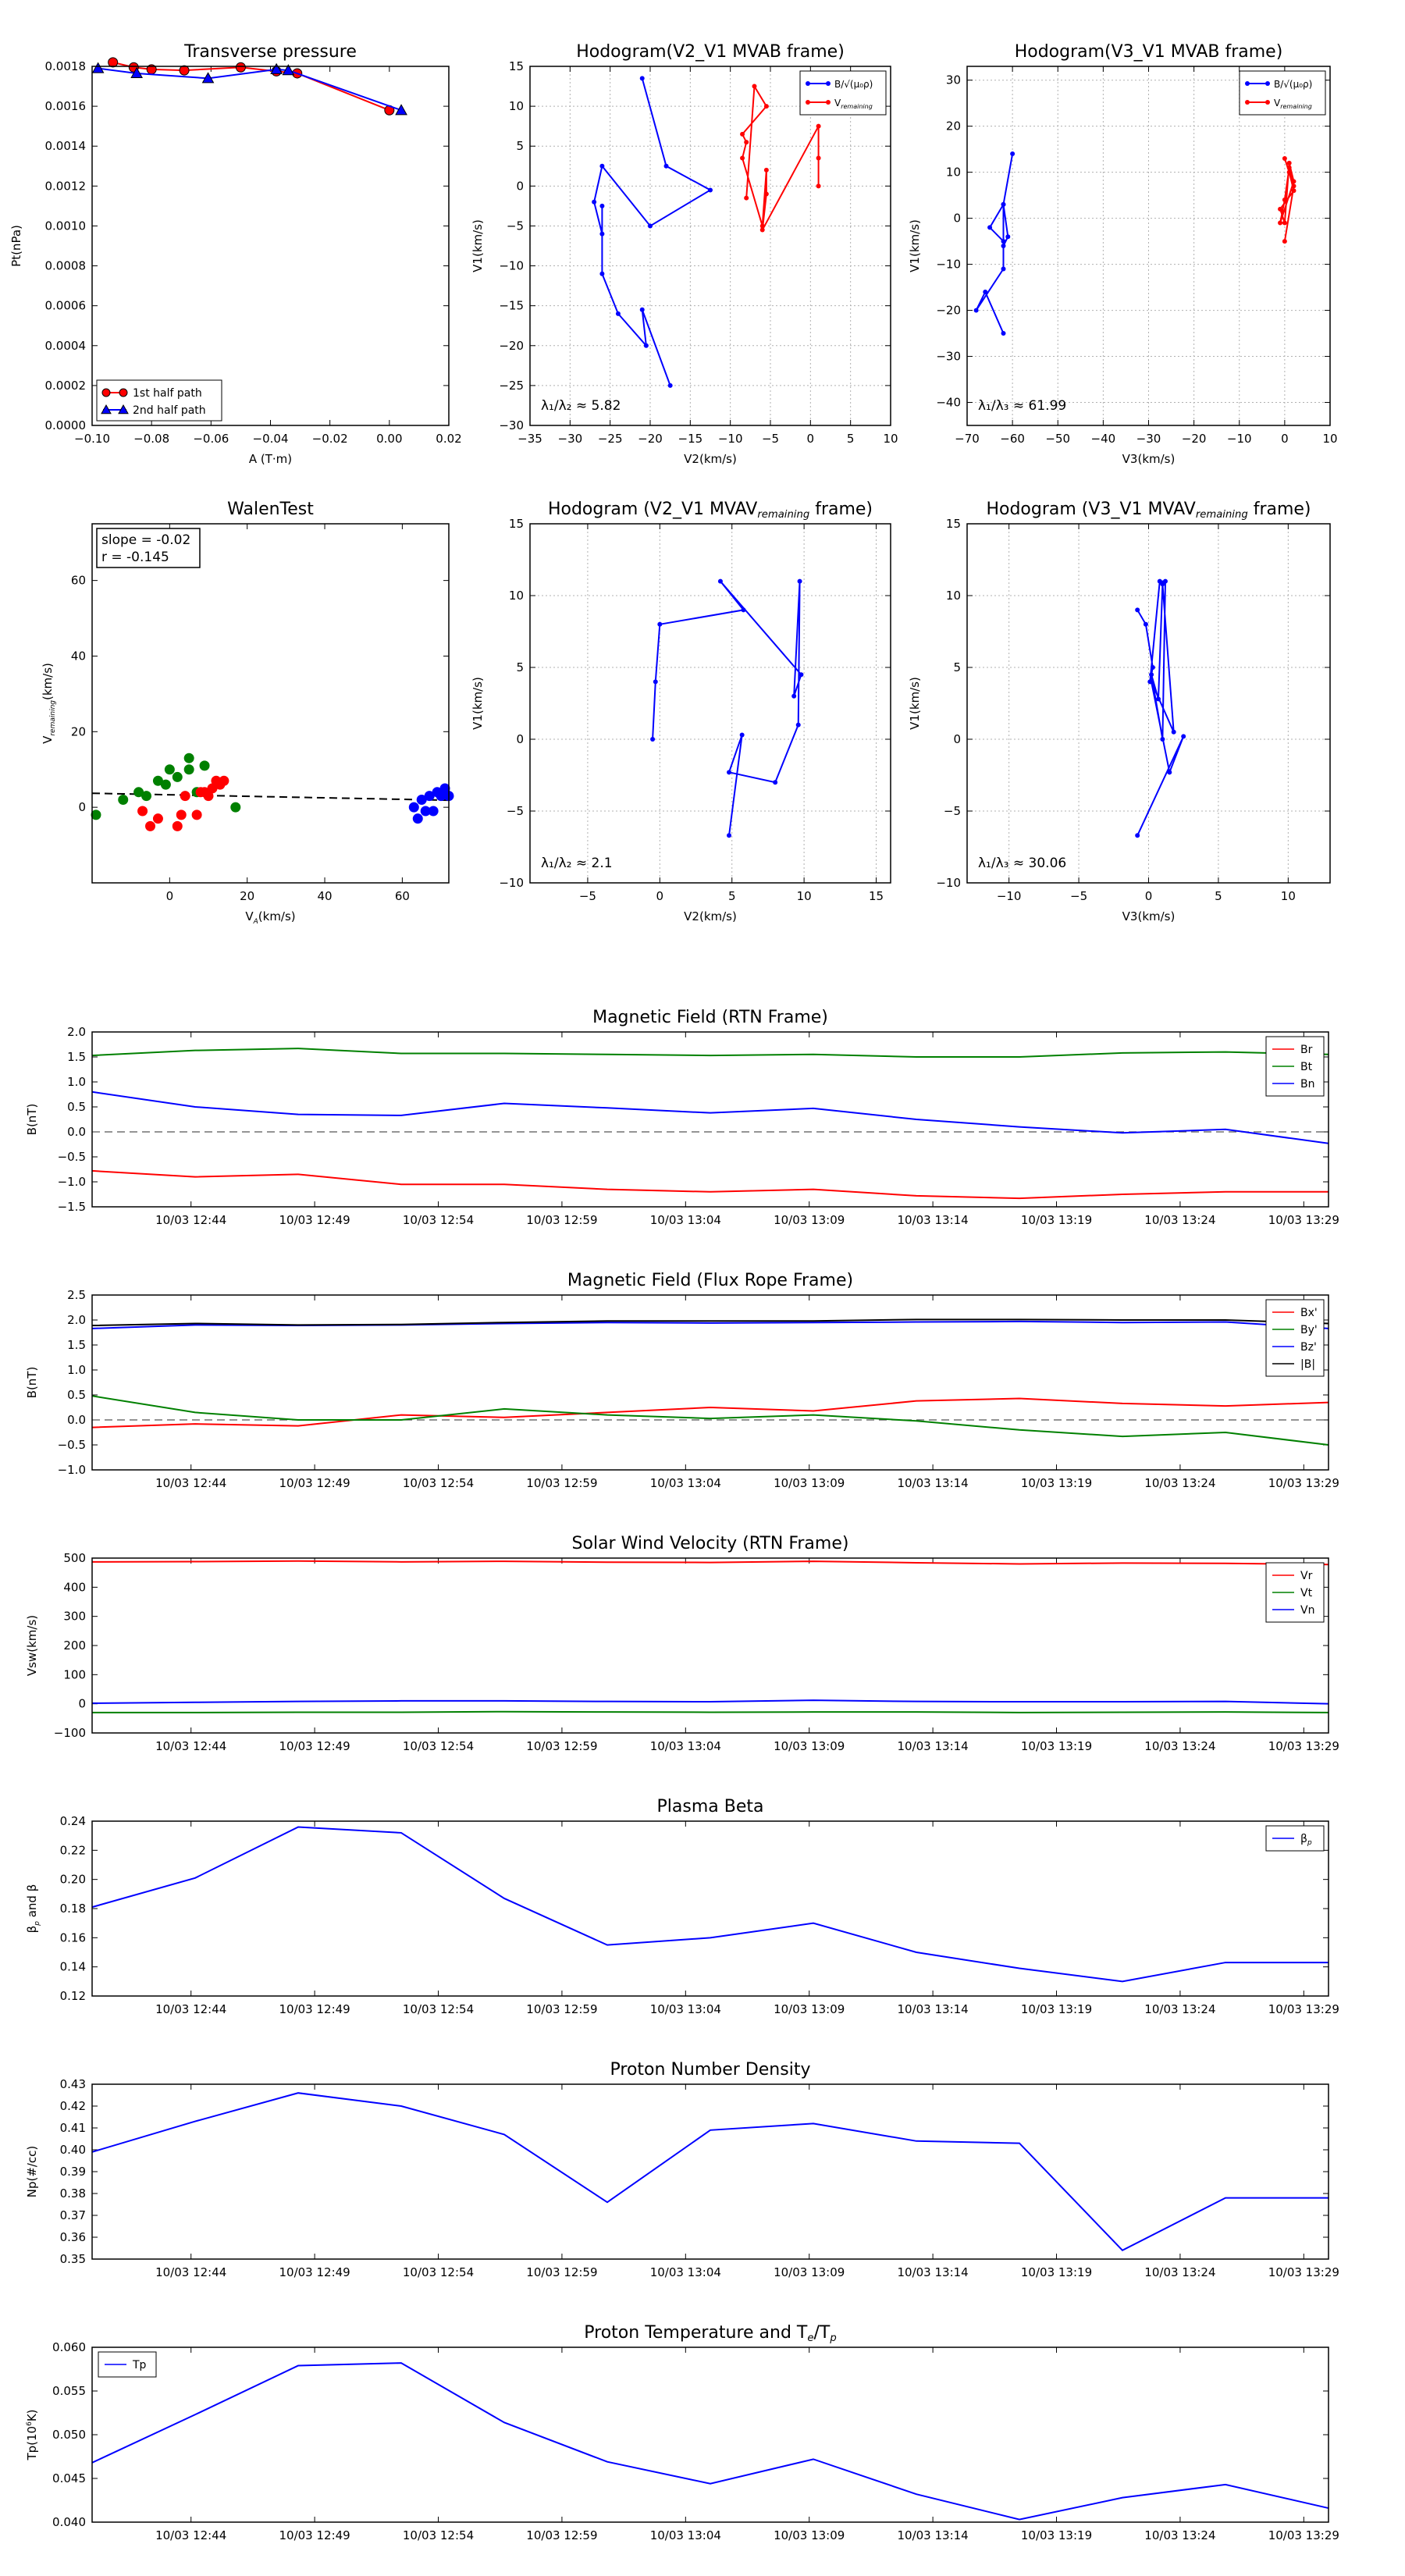  Describe the element at coordinates (66, 266) in the screenshot. I see `y-tick-label: 0.0008` at that location.